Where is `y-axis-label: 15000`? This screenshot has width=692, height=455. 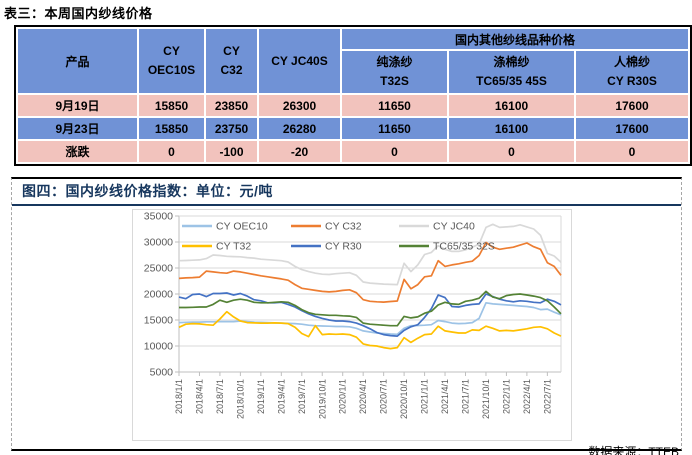
y-axis-label: 15000 is located at coordinates (158, 321).